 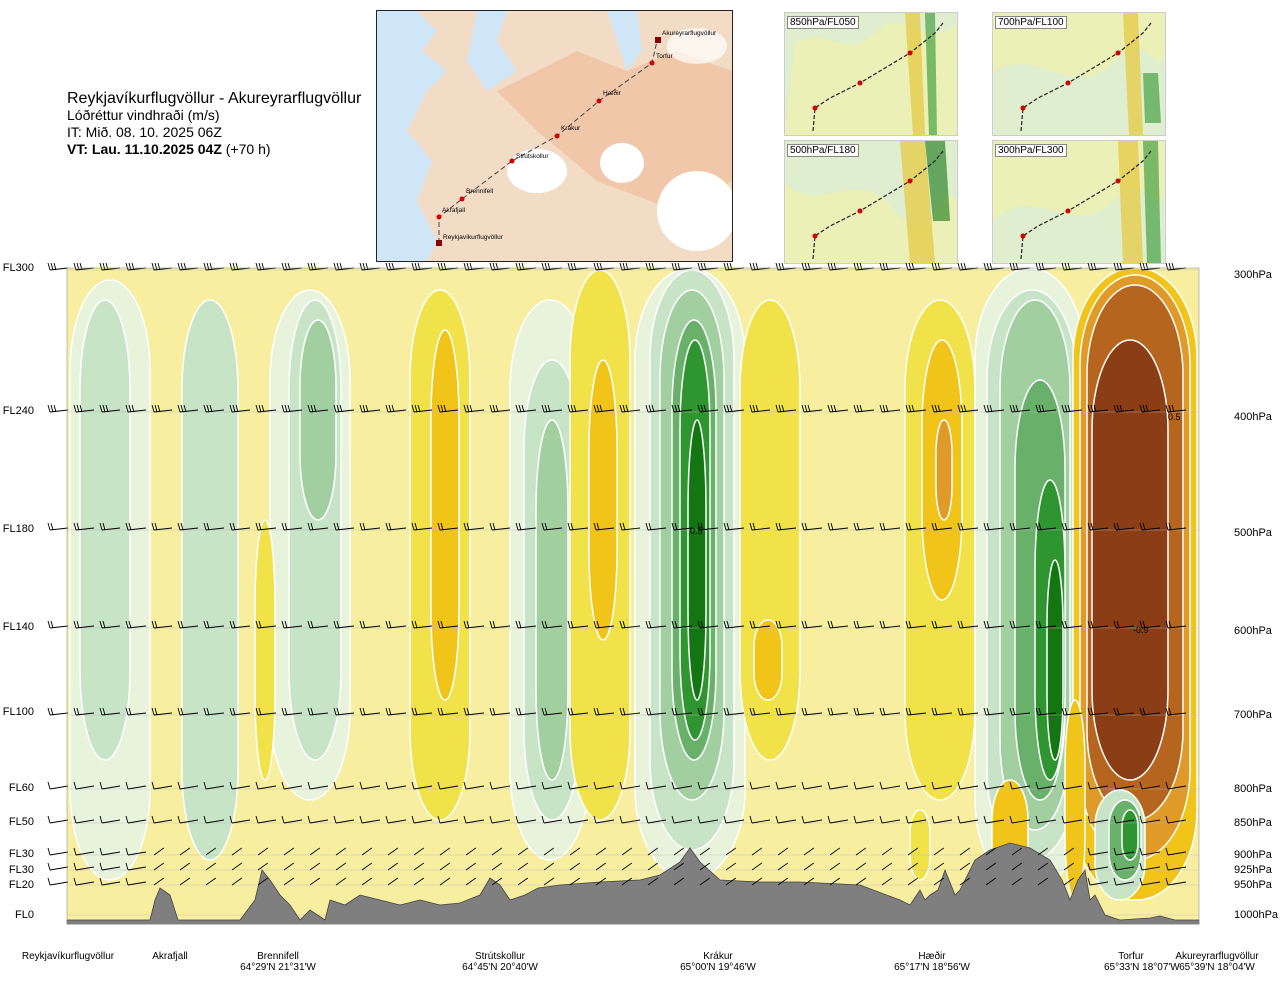 What do you see at coordinates (697, 560) in the screenshot?
I see `contour-region` at bounding box center [697, 560].